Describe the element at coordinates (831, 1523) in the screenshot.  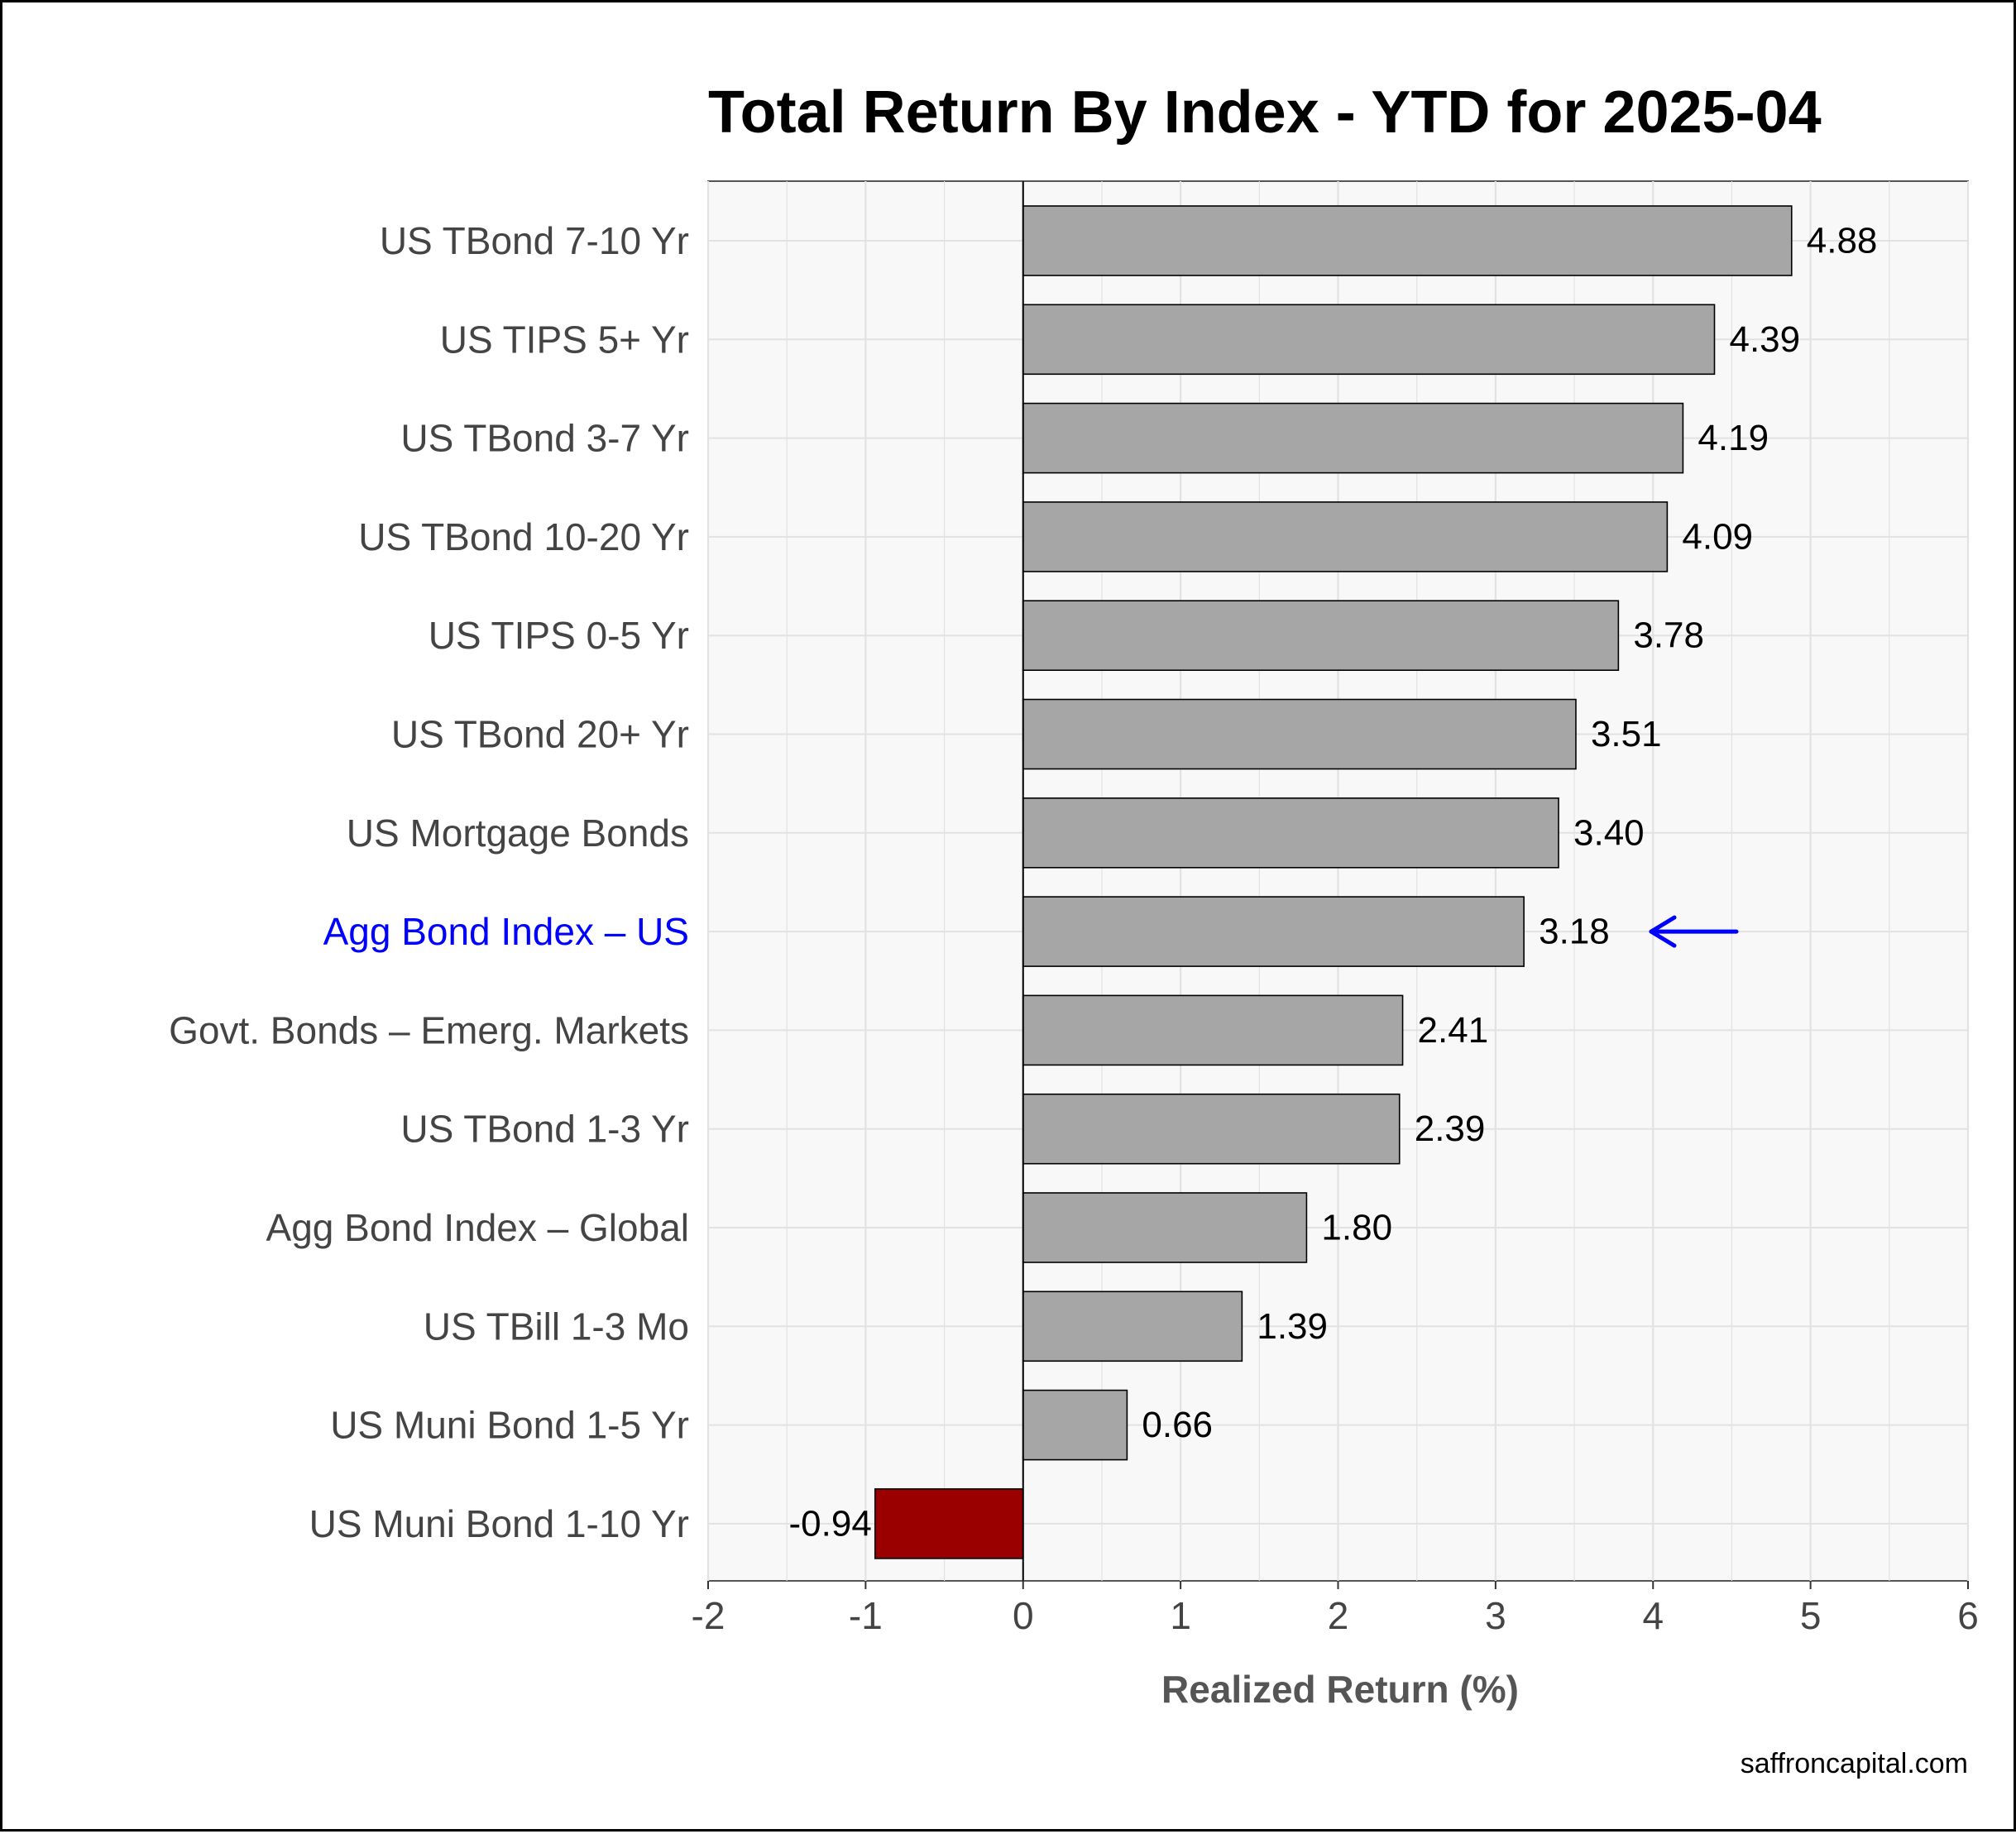
I see `value-label: -0.94` at that location.